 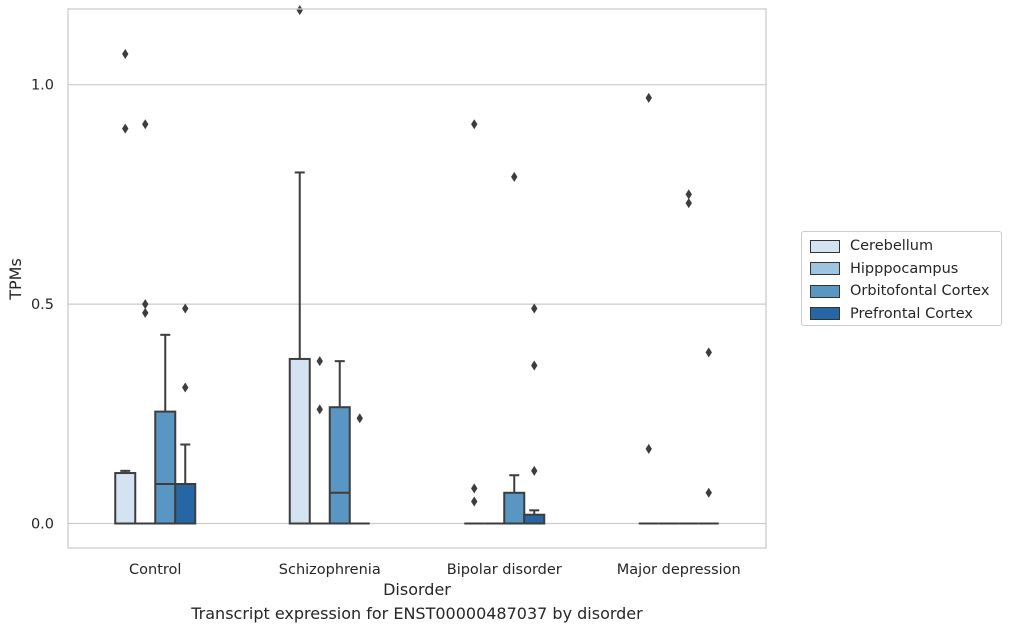 I want to click on y-axis-label: TPMs, so click(x=15, y=279).